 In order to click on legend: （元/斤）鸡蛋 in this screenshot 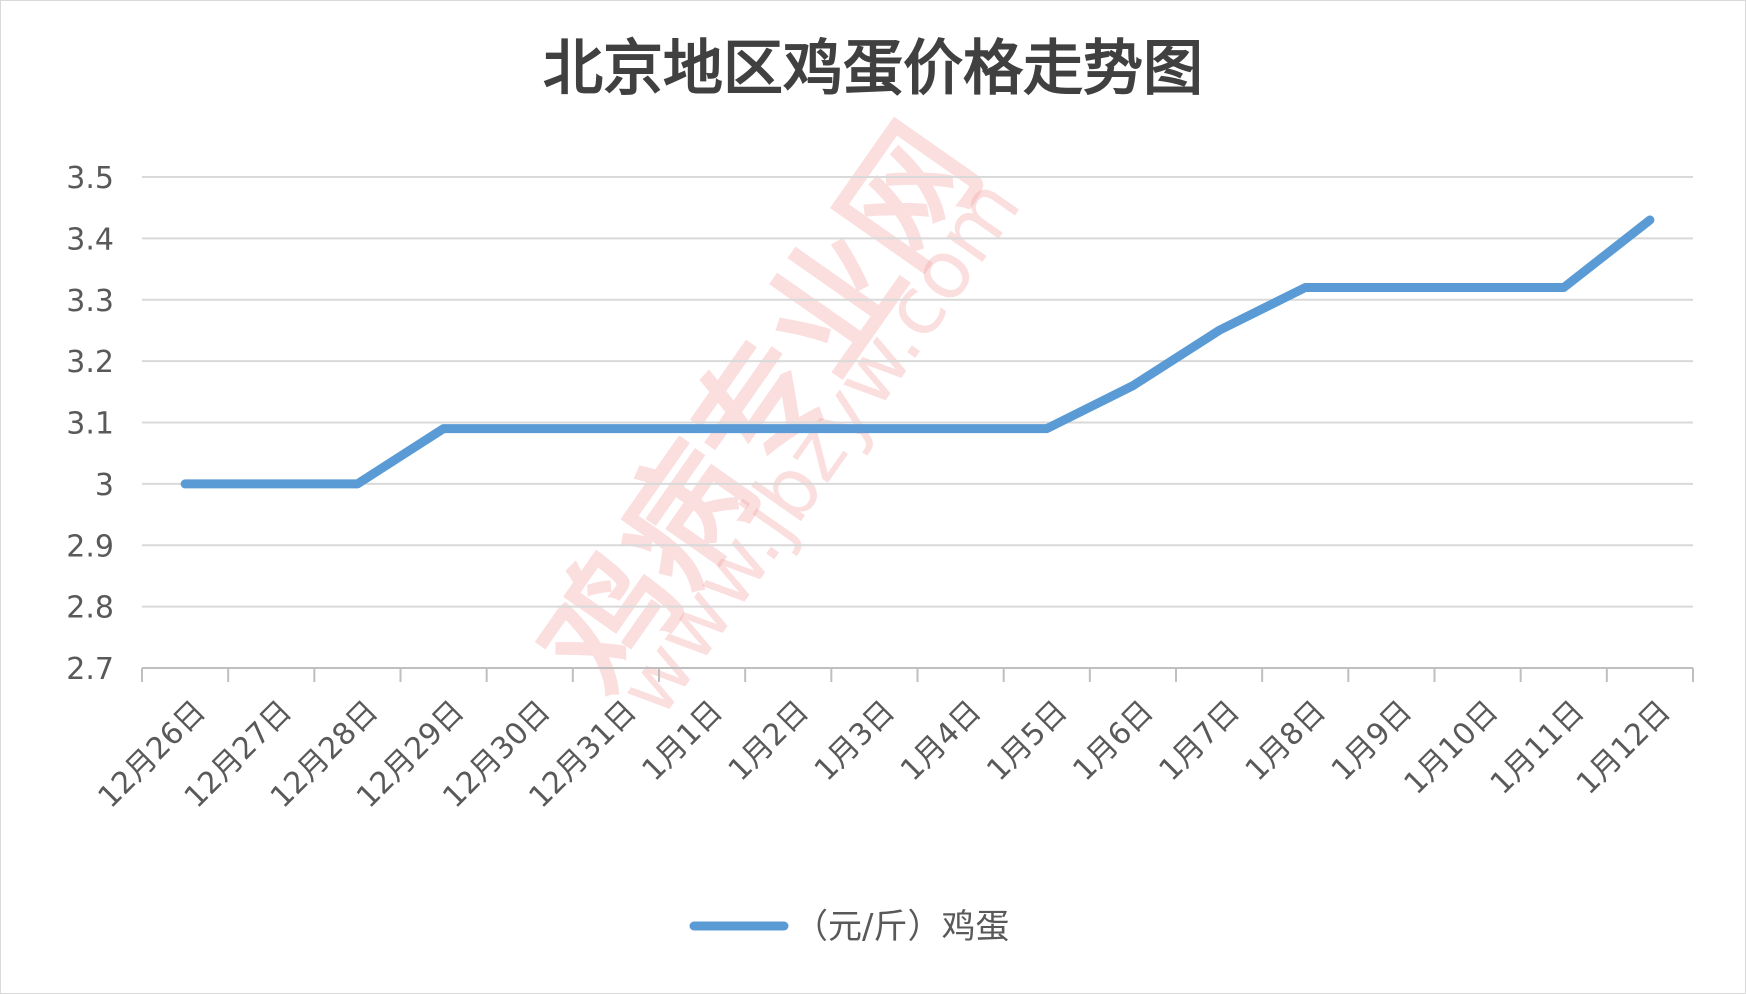, I will do `click(849, 927)`.